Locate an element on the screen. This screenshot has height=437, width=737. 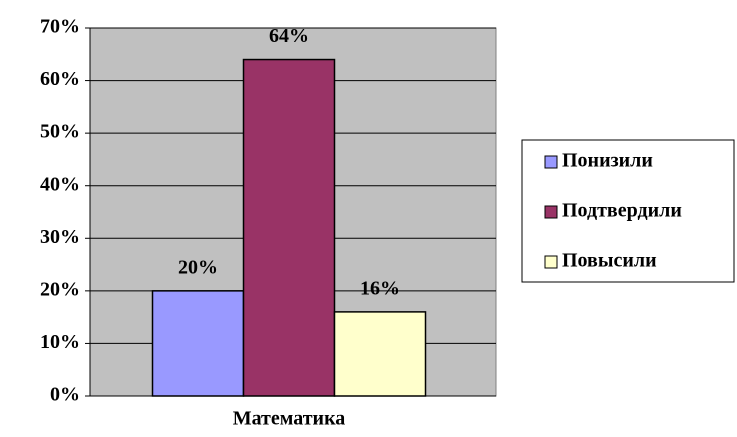
y-tick-label: 0% is located at coordinates (65, 395).